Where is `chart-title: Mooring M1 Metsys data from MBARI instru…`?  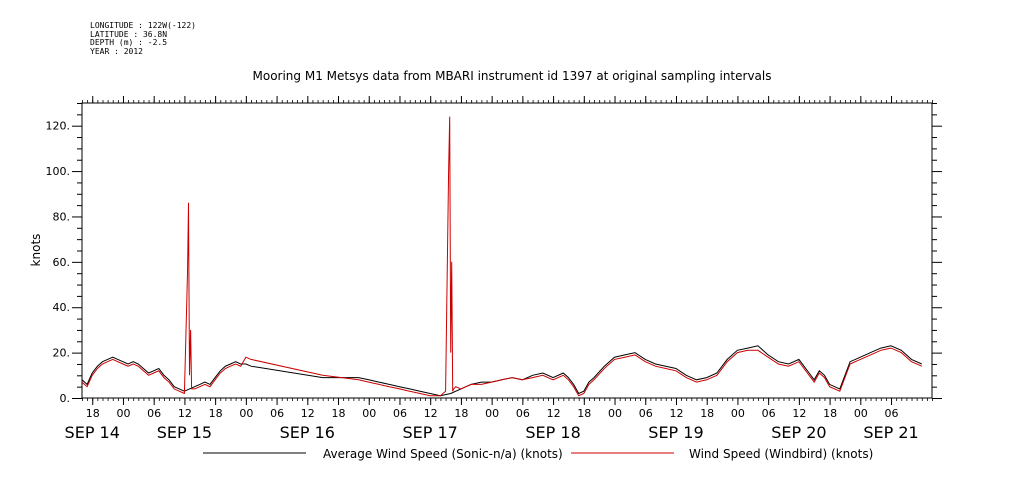
chart-title: Mooring M1 Metsys data from MBARI instru… is located at coordinates (512, 76).